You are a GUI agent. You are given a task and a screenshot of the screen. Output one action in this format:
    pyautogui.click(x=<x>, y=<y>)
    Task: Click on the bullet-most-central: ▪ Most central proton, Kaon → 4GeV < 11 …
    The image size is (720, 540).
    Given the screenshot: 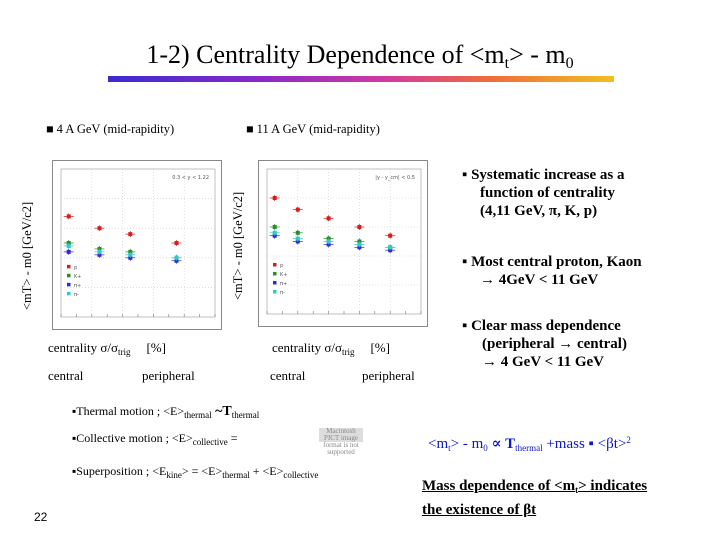 What is the action you would take?
    pyautogui.click(x=552, y=271)
    